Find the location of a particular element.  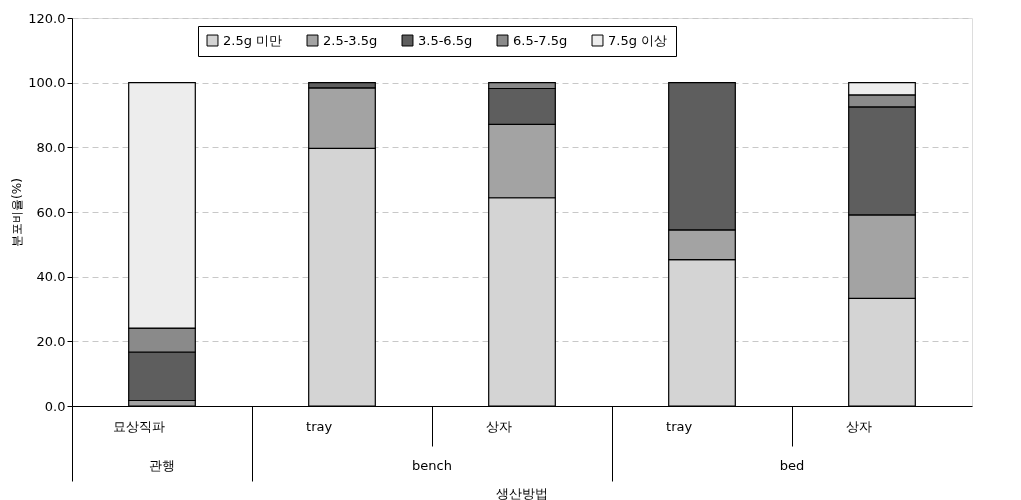

y-tick-label: 20.0 is located at coordinates (51, 341).